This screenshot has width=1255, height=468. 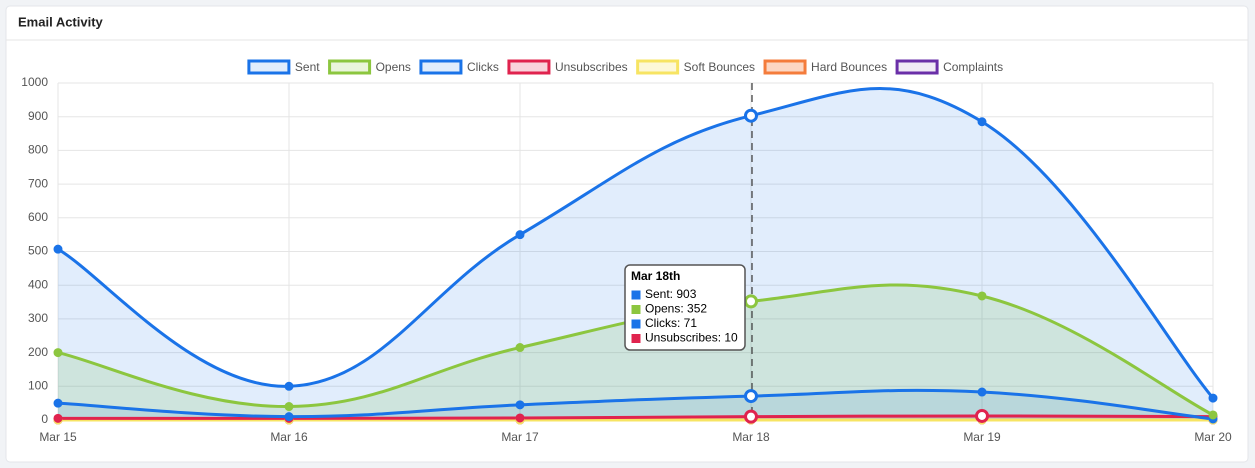 What do you see at coordinates (38, 318) in the screenshot?
I see `y-tick-label: 300` at bounding box center [38, 318].